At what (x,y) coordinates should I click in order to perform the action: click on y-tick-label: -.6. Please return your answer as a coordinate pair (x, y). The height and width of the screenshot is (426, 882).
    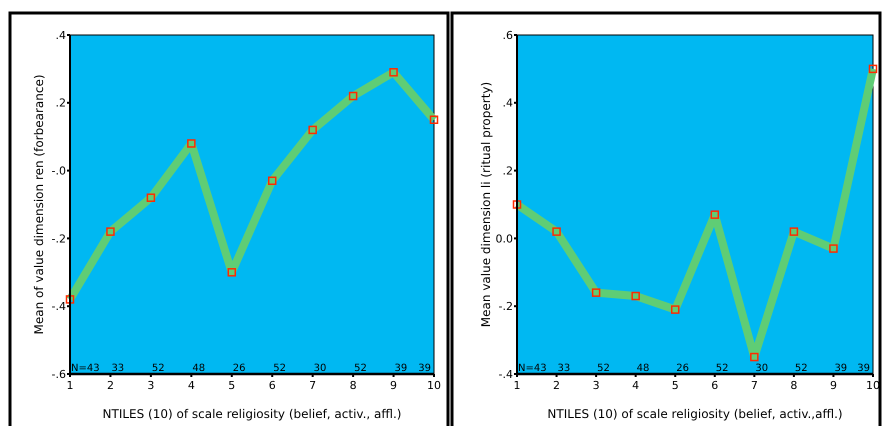
    Looking at the image, I should click on (59, 374).